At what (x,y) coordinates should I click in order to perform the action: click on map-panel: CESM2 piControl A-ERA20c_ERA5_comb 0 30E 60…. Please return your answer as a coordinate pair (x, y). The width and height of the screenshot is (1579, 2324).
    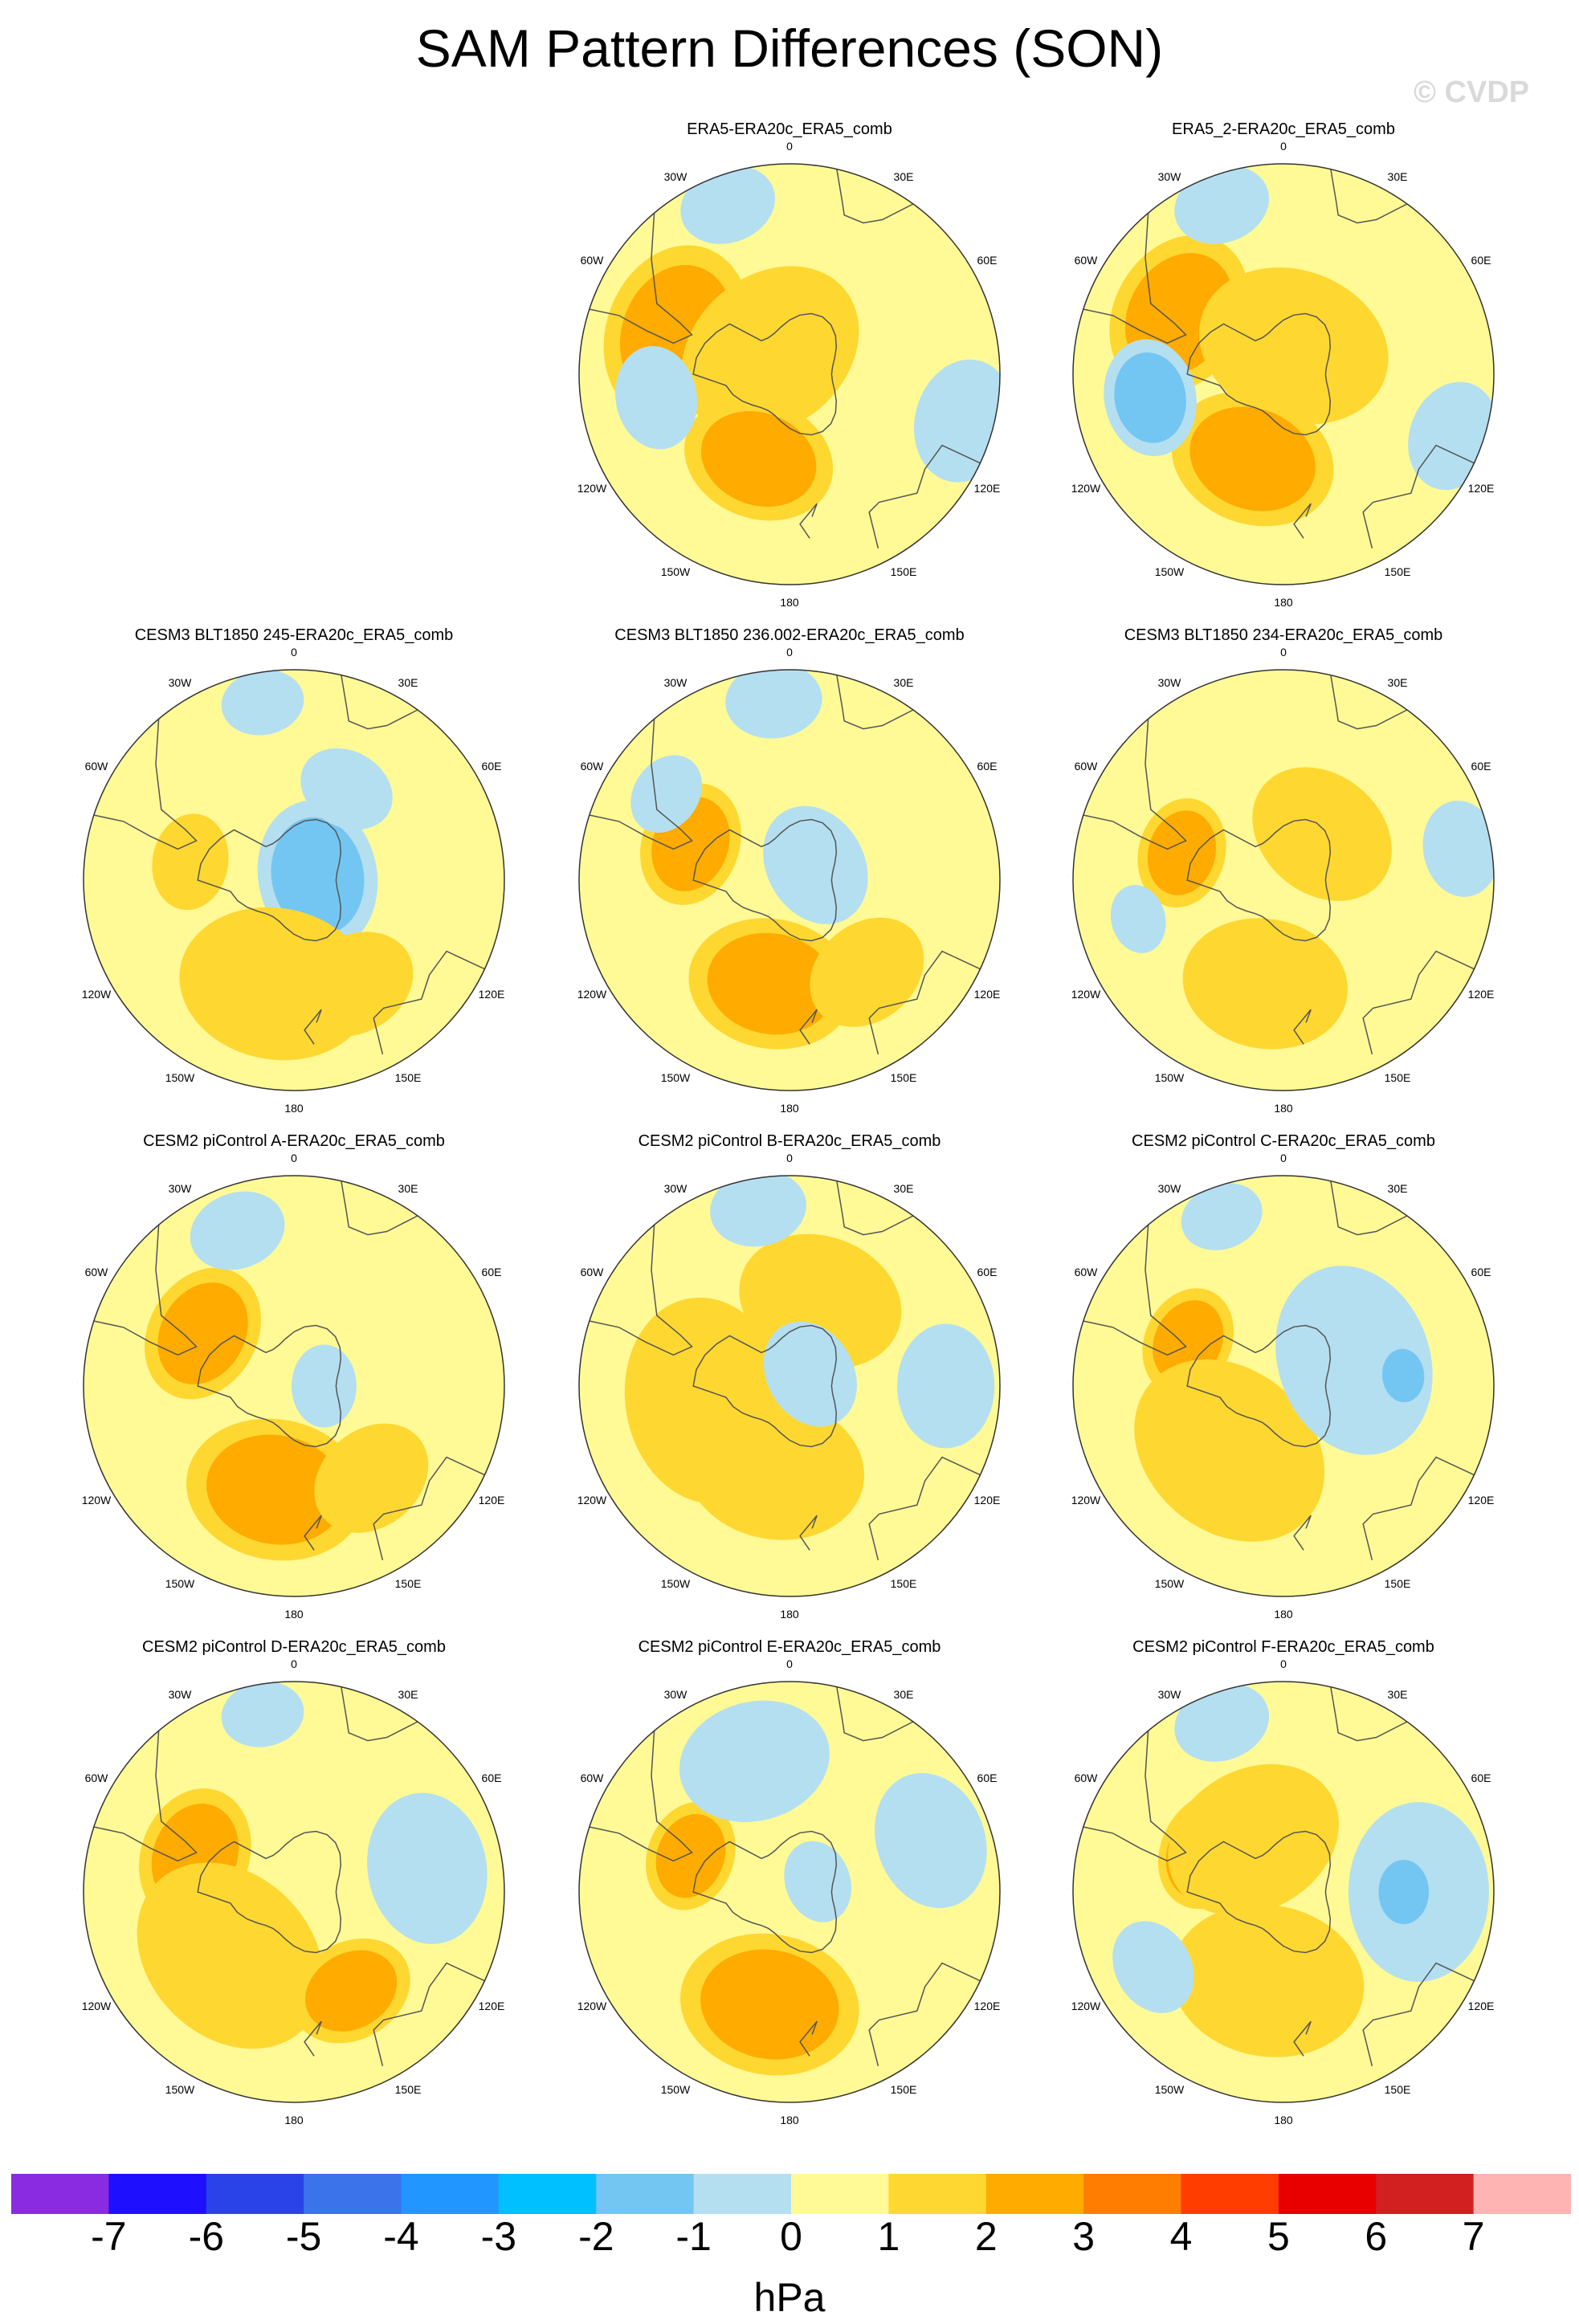
    Looking at the image, I should click on (294, 1381).